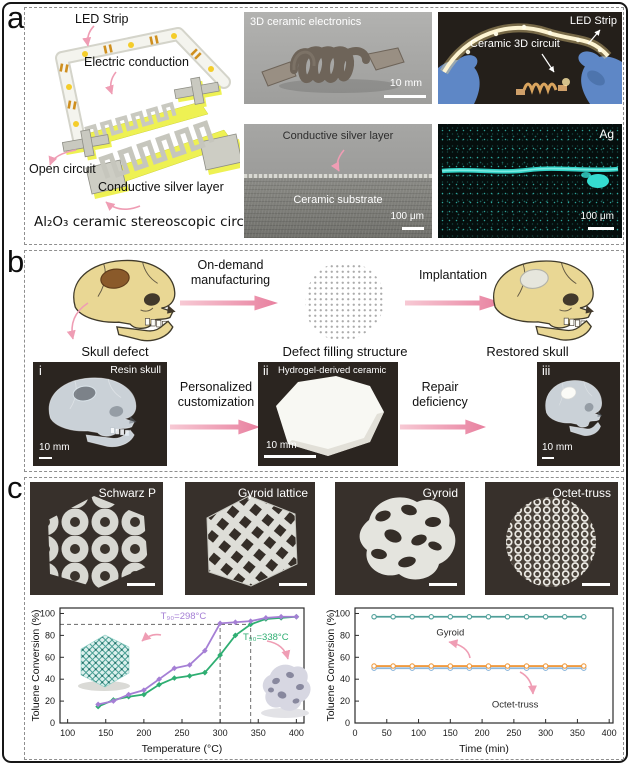 The image size is (630, 765). What do you see at coordinates (215, 427) in the screenshot?
I see `personalized-arrow` at bounding box center [215, 427].